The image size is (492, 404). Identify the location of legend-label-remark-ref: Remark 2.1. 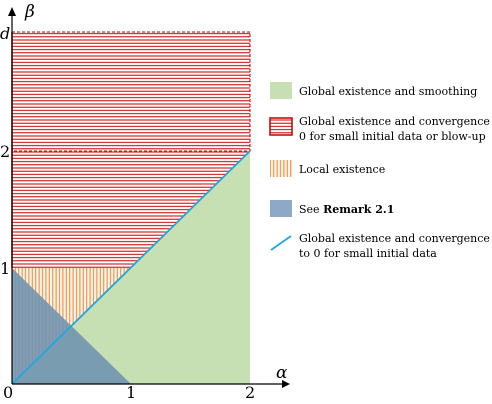
(358, 209).